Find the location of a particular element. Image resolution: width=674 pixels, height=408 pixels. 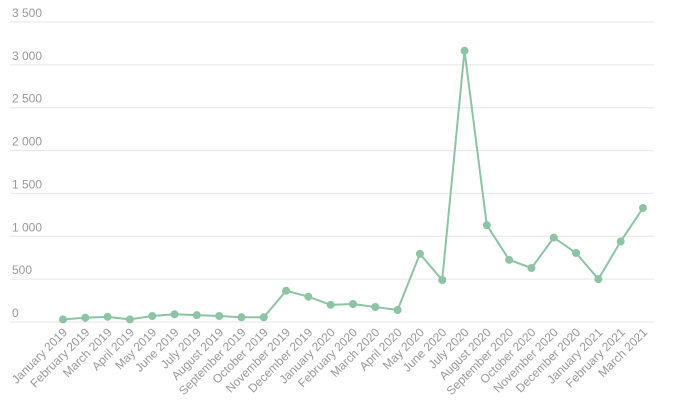

y-tick-label: 3 500 is located at coordinates (27, 13).